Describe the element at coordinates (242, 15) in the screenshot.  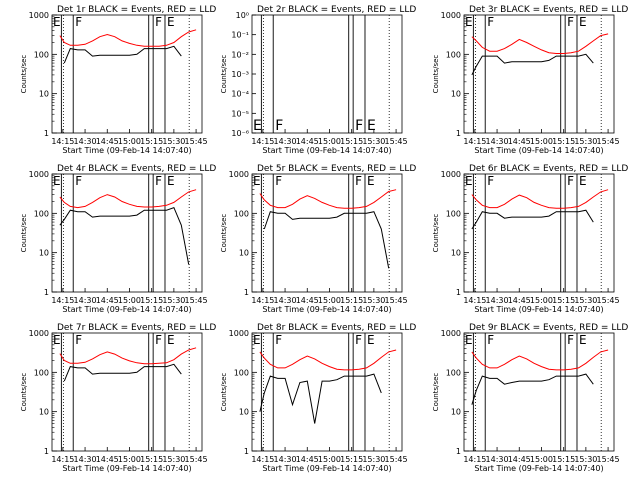
I see `y-tick-label: 10⁰` at that location.